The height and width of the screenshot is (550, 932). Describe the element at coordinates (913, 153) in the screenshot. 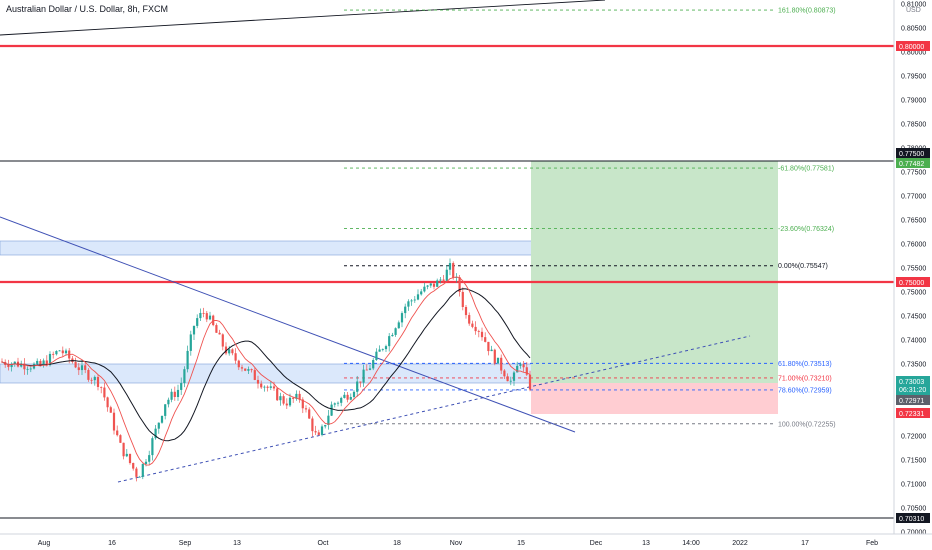

I see `price-tag-0775: 0.77500` at that location.